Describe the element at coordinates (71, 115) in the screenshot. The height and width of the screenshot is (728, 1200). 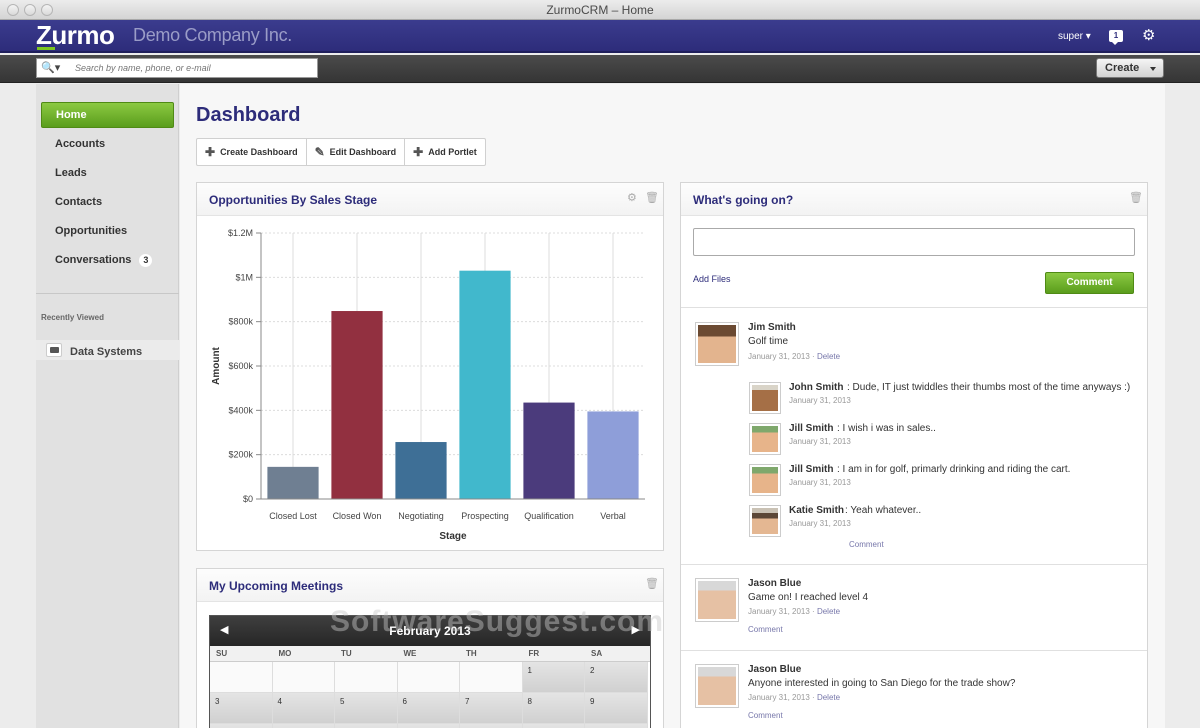
I see `sidebar-item-label: Home` at that location.